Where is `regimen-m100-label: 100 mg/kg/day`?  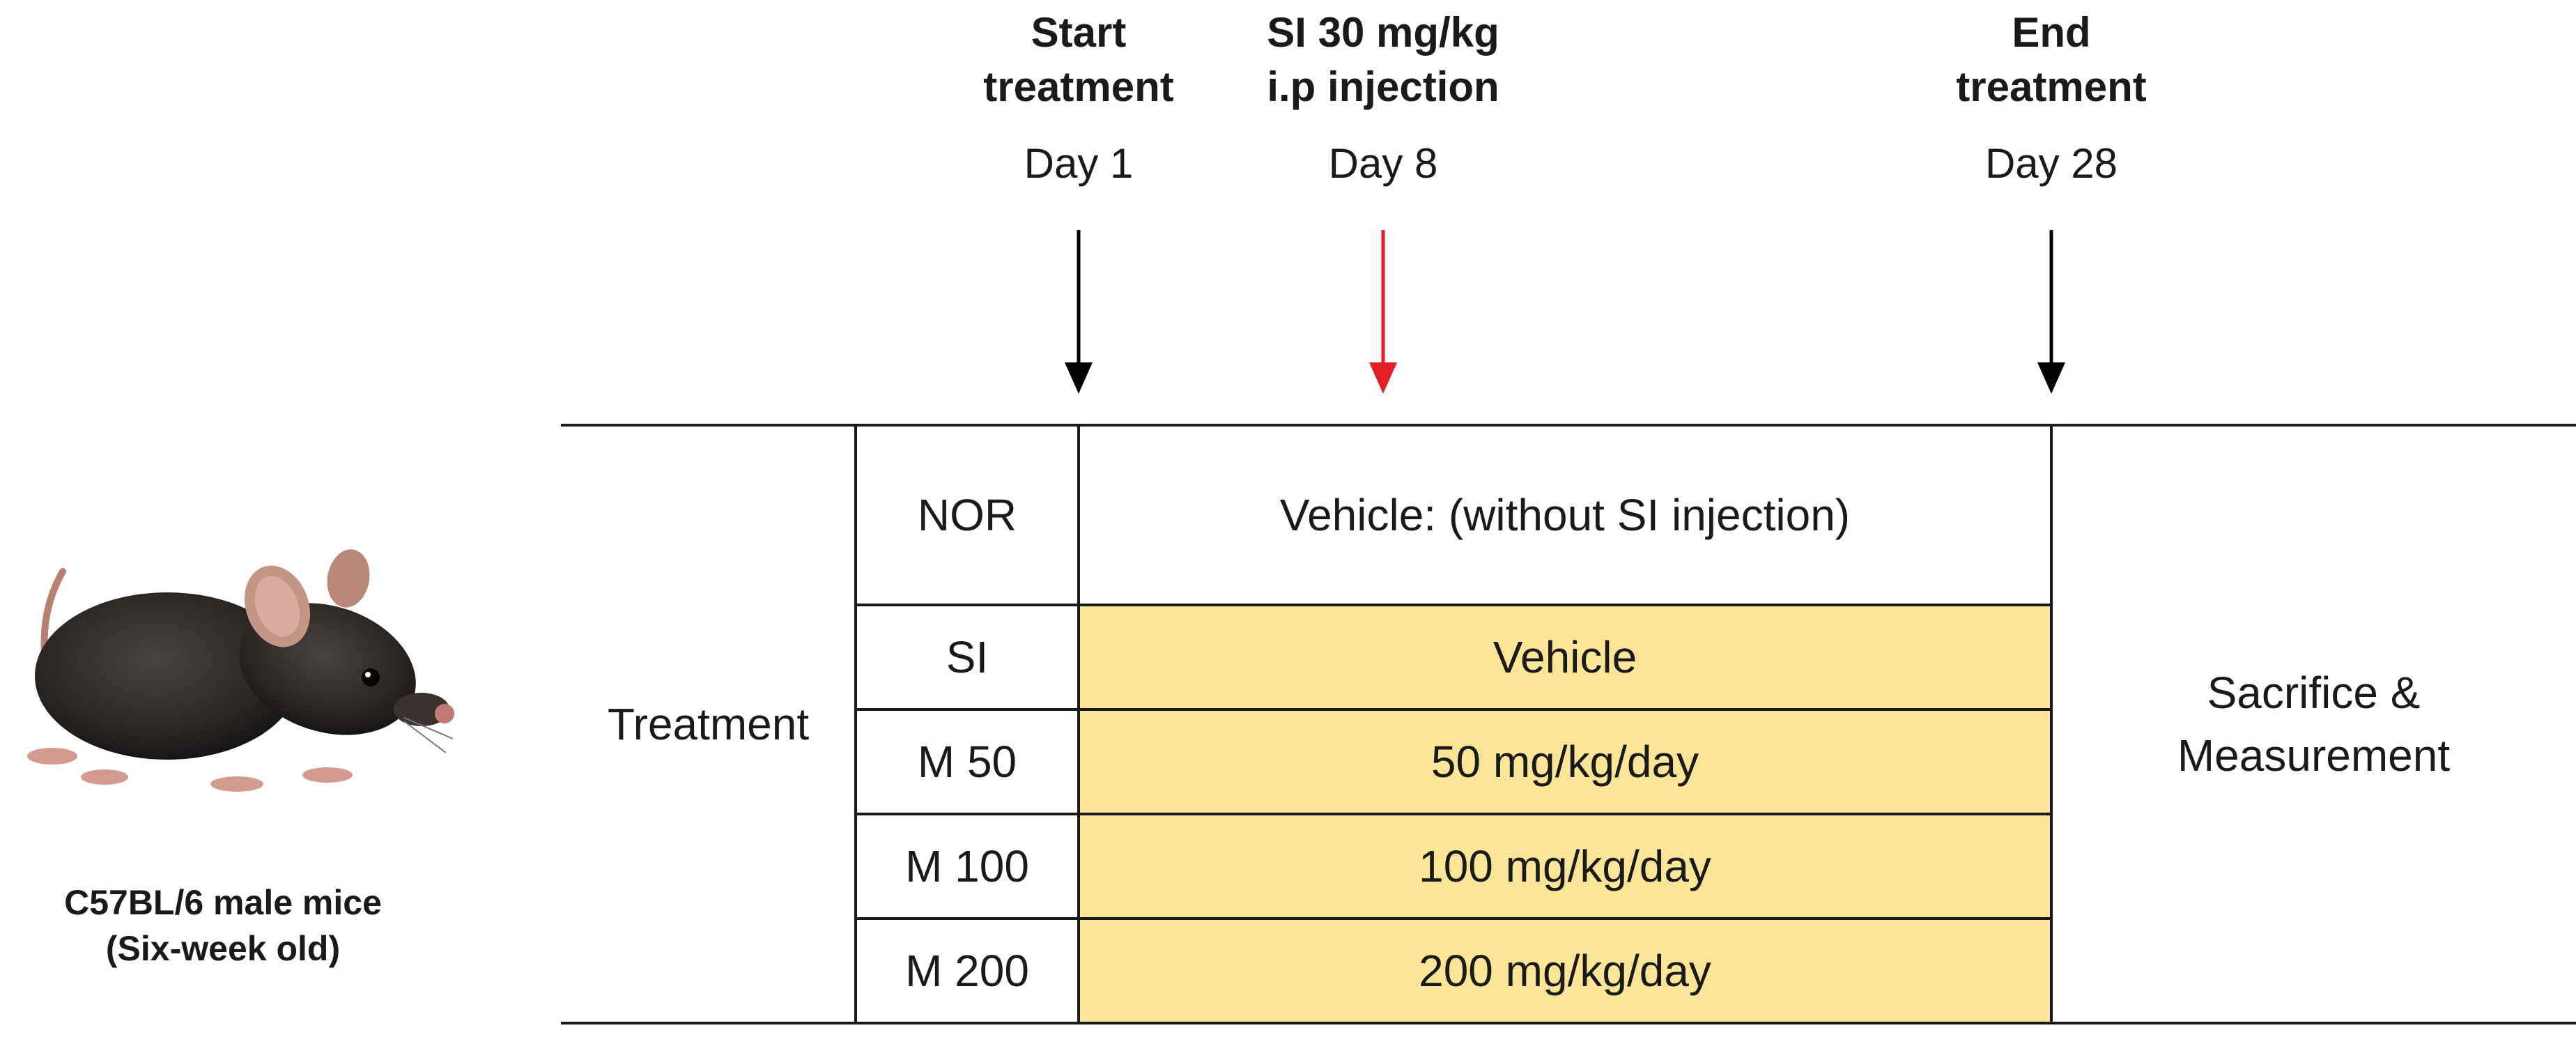
regimen-m100-label: 100 mg/kg/day is located at coordinates (1565, 866).